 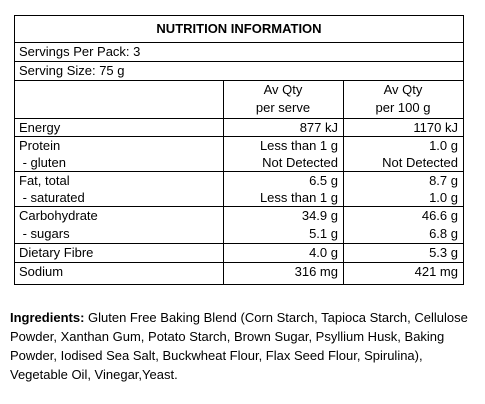 I want to click on per-serve-value: 5.1 g, so click(x=323, y=233).